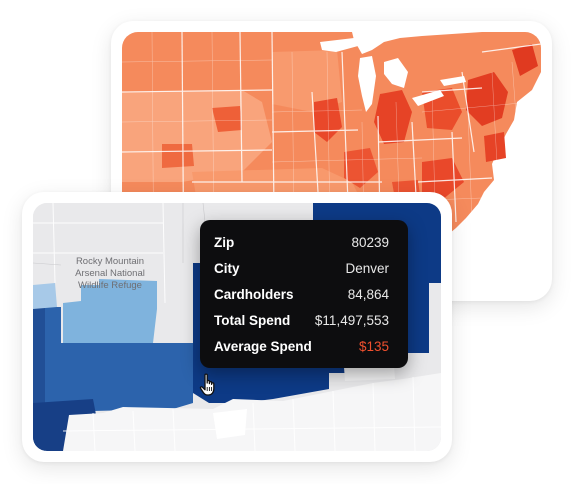 The height and width of the screenshot is (484, 573). I want to click on zip-region-mid, so click(113, 361).